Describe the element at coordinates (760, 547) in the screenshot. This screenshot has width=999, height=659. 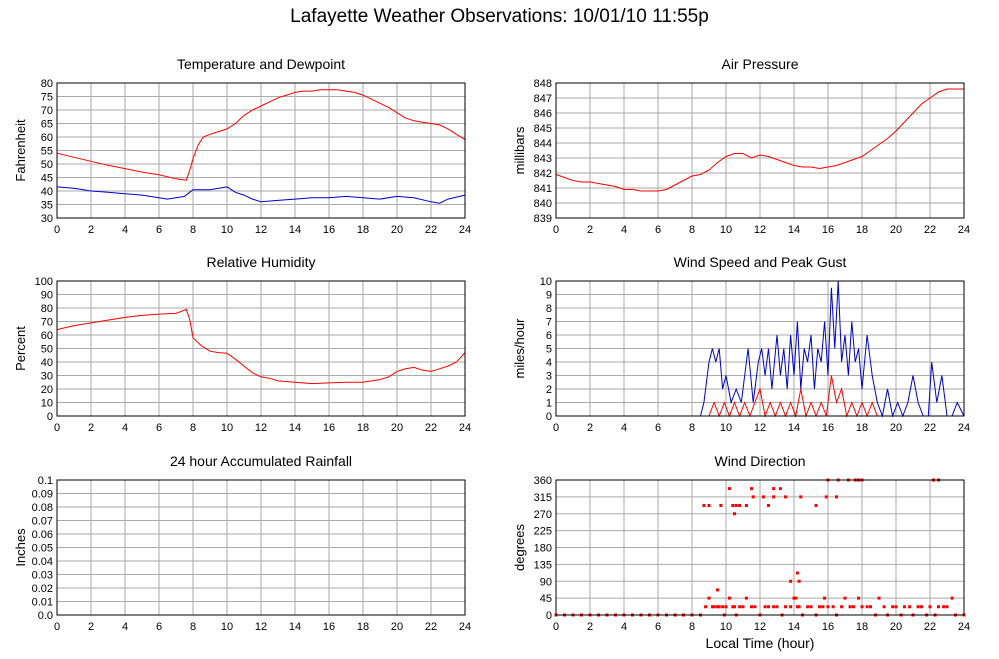
I see `plot-frame` at that location.